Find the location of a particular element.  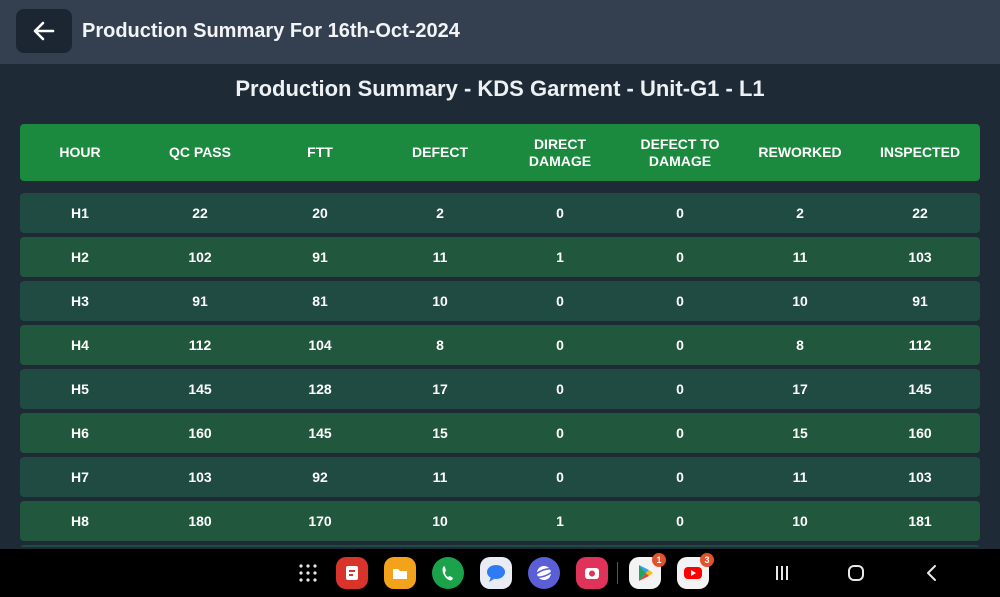

table-row: H3 91 81 10 0 0 10 91 is located at coordinates (500, 301).